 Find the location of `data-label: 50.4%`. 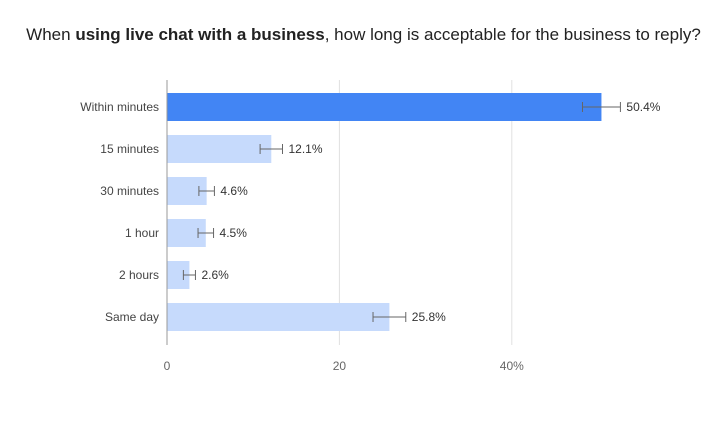

data-label: 50.4% is located at coordinates (643, 107).